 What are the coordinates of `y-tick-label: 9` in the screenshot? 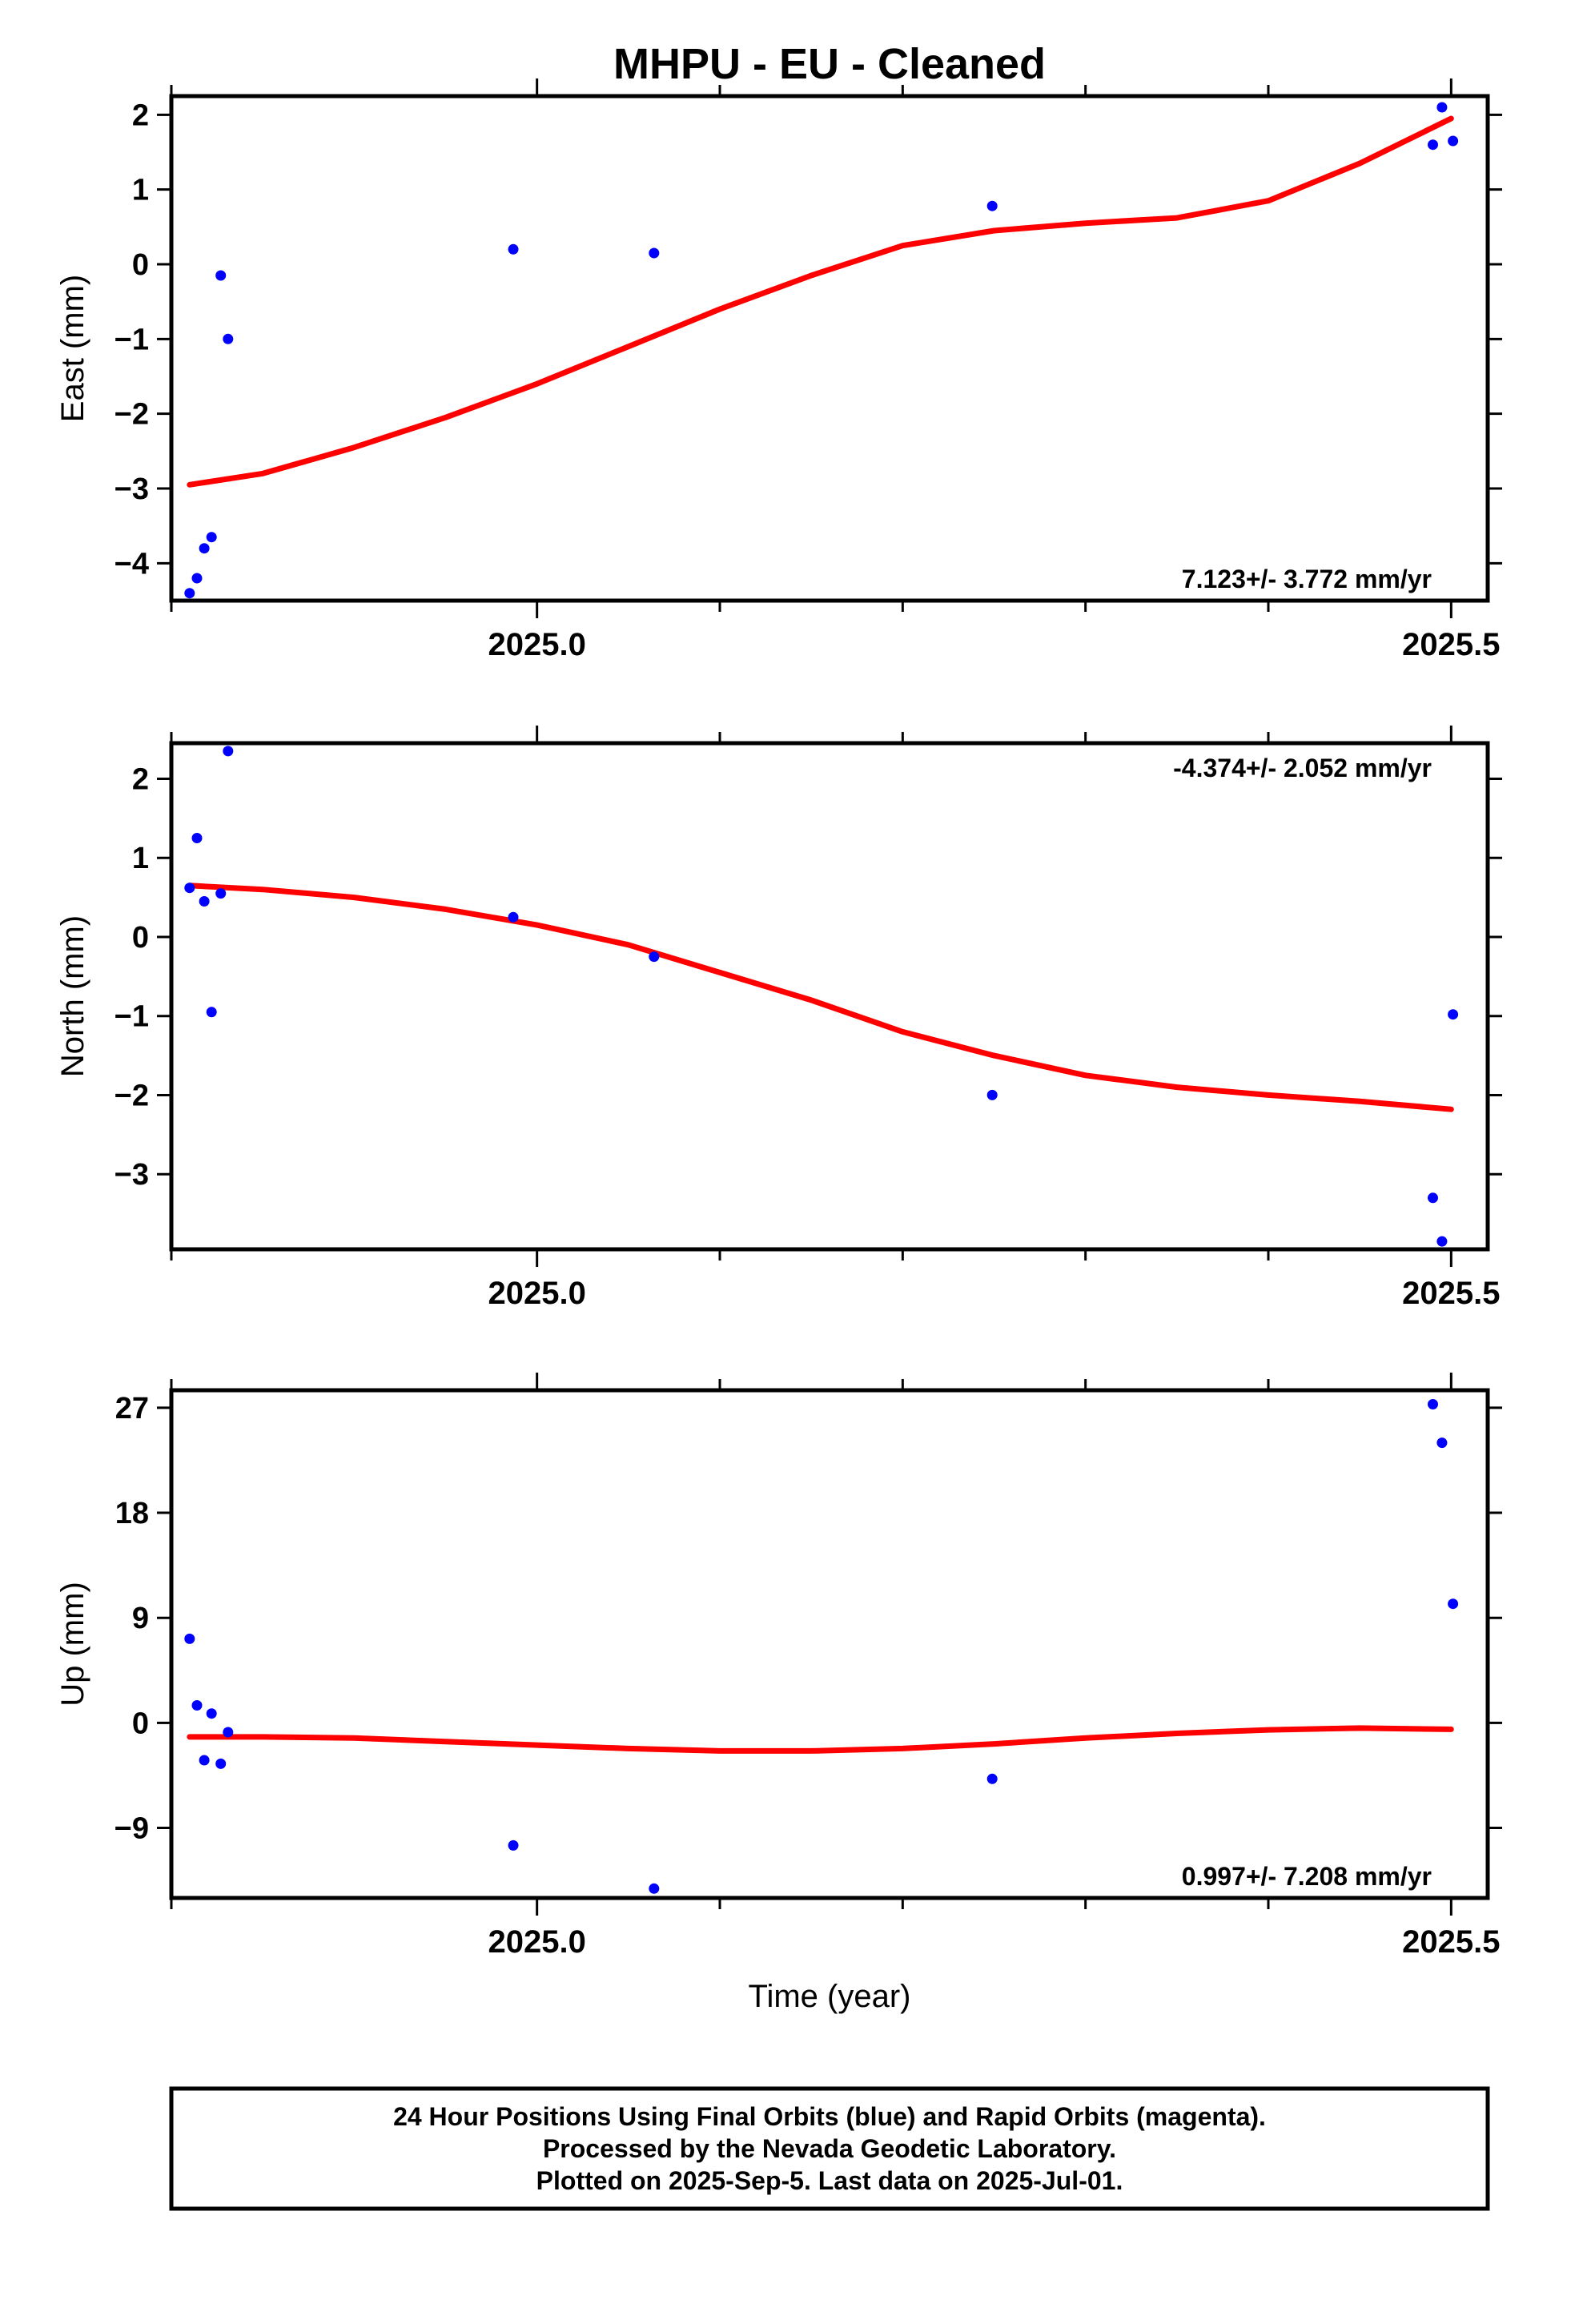 It's located at (140, 1618).